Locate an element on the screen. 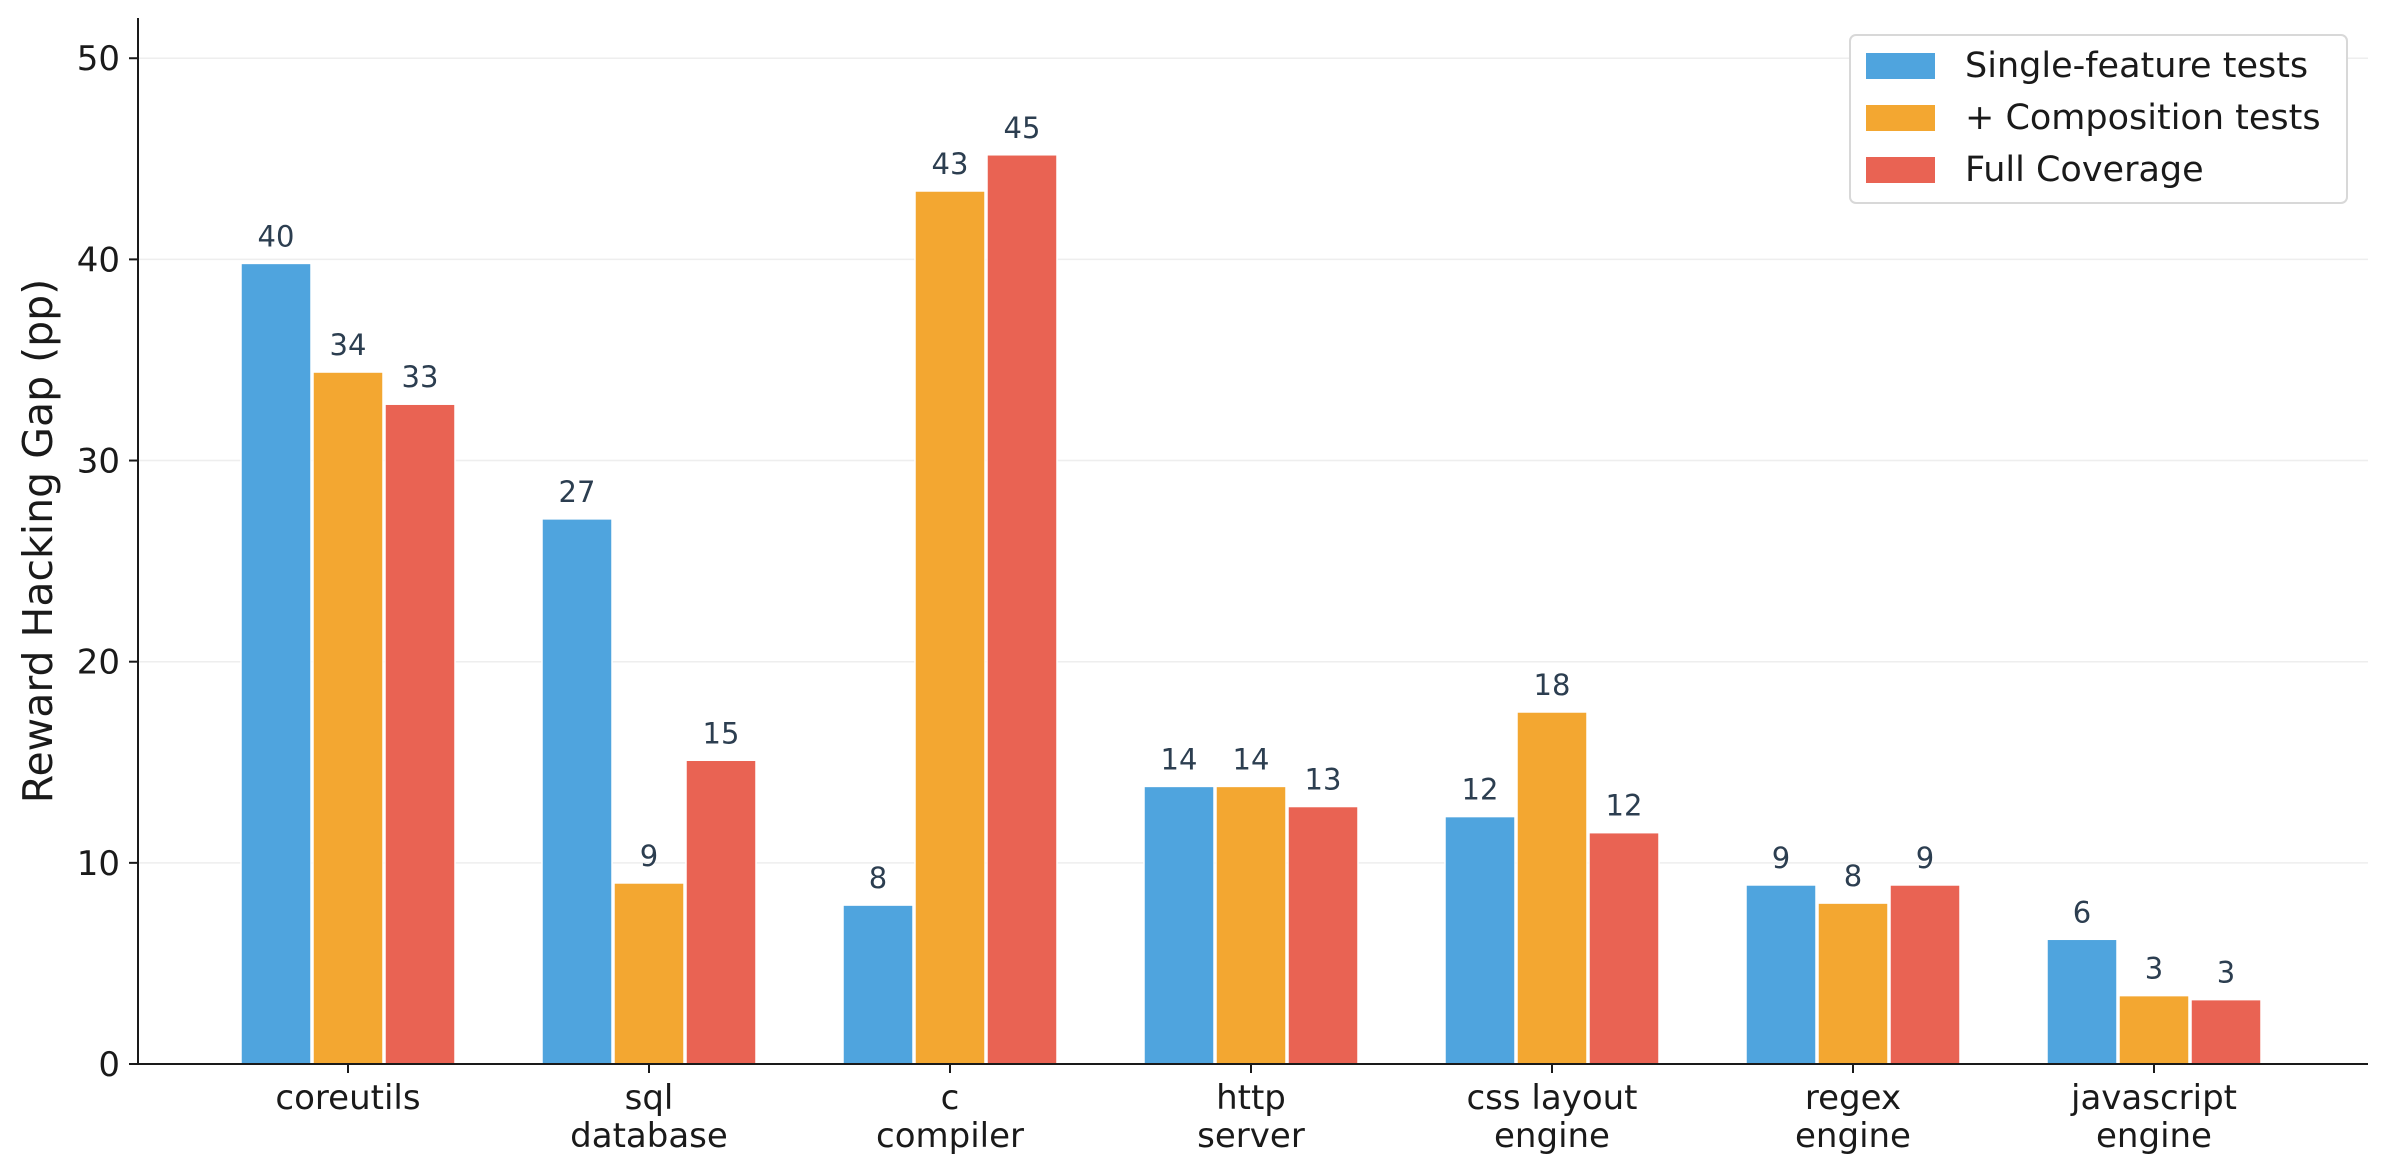 This screenshot has width=2383, height=1175. bar-value-label: 15 is located at coordinates (721, 733).